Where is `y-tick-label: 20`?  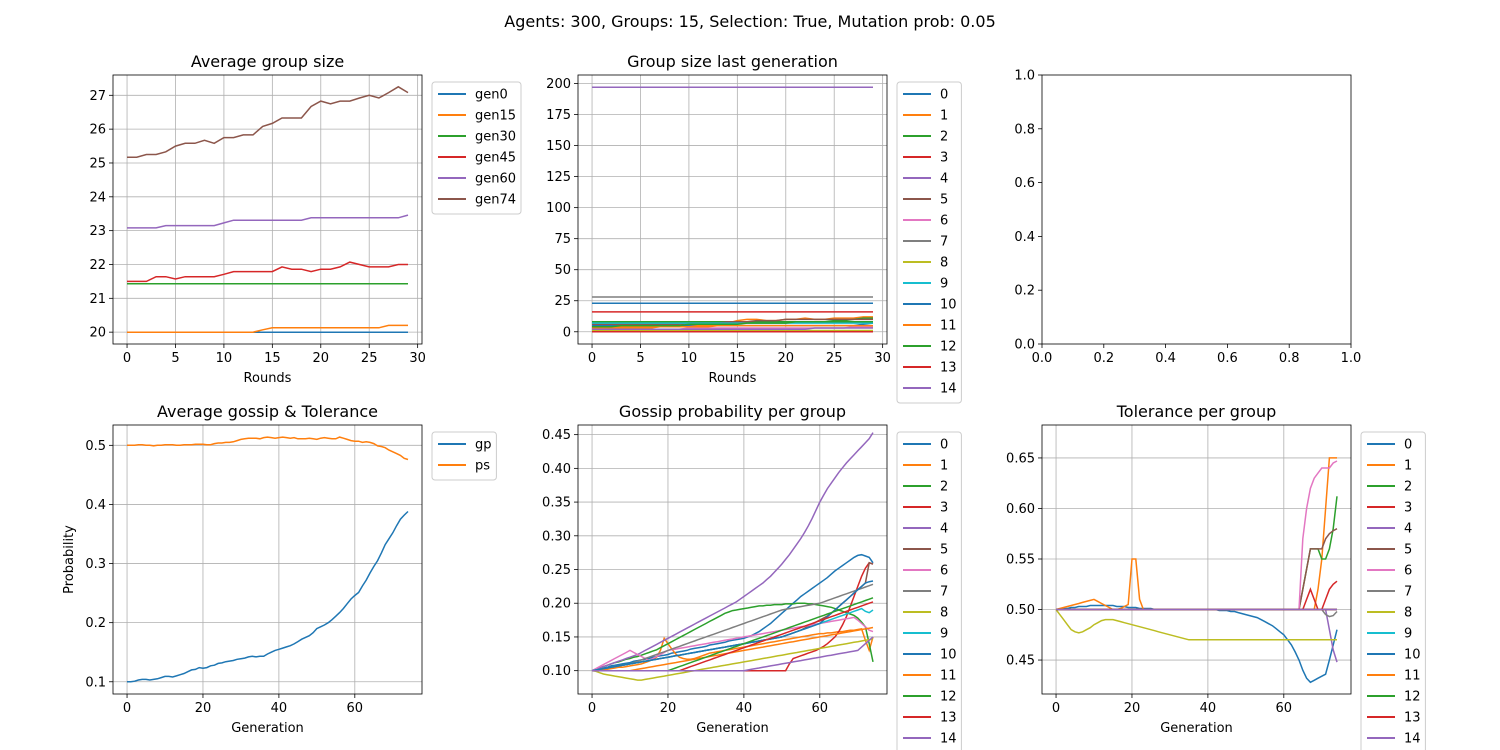
y-tick-label: 20 is located at coordinates (97, 333).